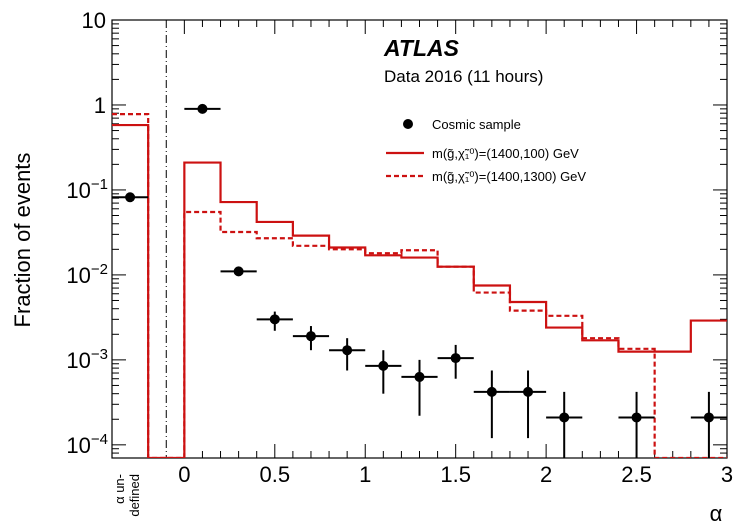 Image resolution: width=733 pixels, height=525 pixels. I want to click on y-axis-title: Fraction of events, so click(22, 240).